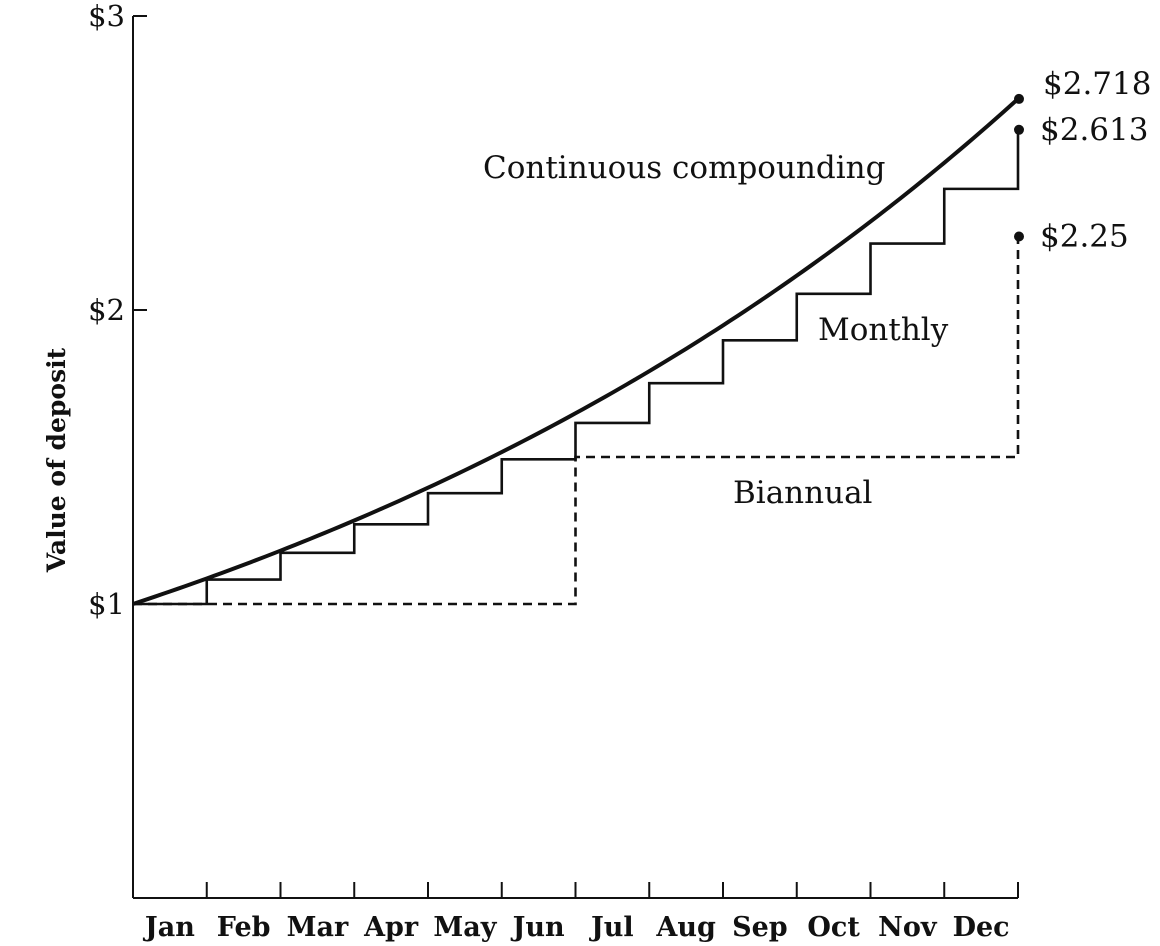  I want to click on x-tick-label: Jan, so click(169, 927).